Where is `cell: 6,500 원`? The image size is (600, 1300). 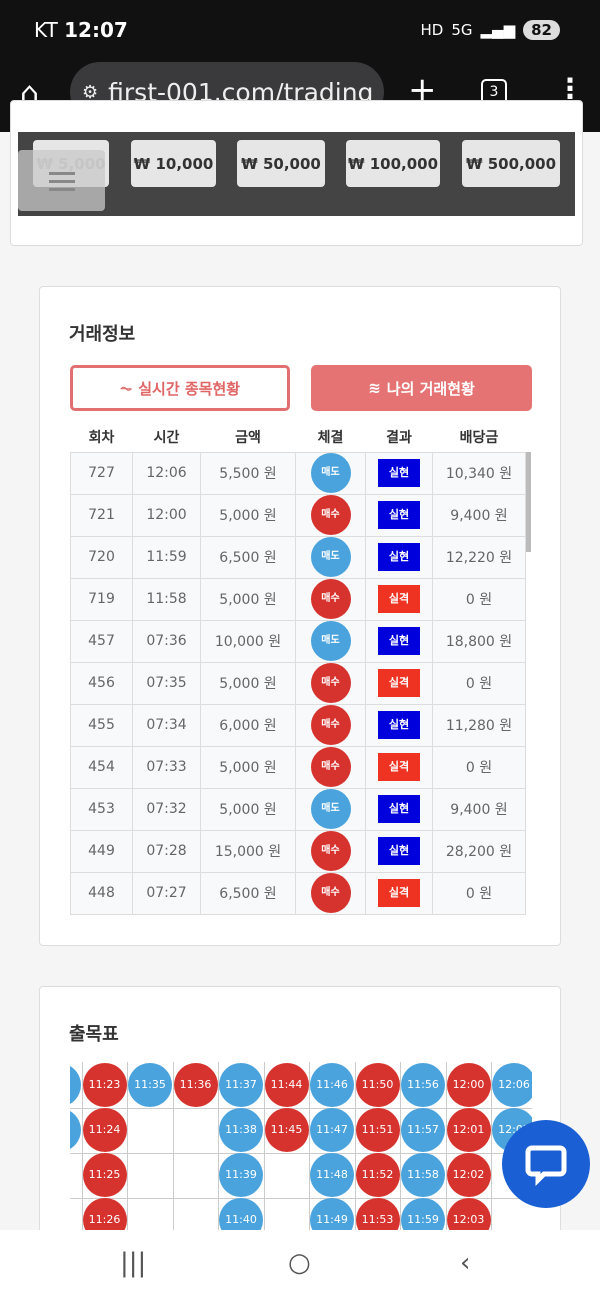 cell: 6,500 원 is located at coordinates (248, 557).